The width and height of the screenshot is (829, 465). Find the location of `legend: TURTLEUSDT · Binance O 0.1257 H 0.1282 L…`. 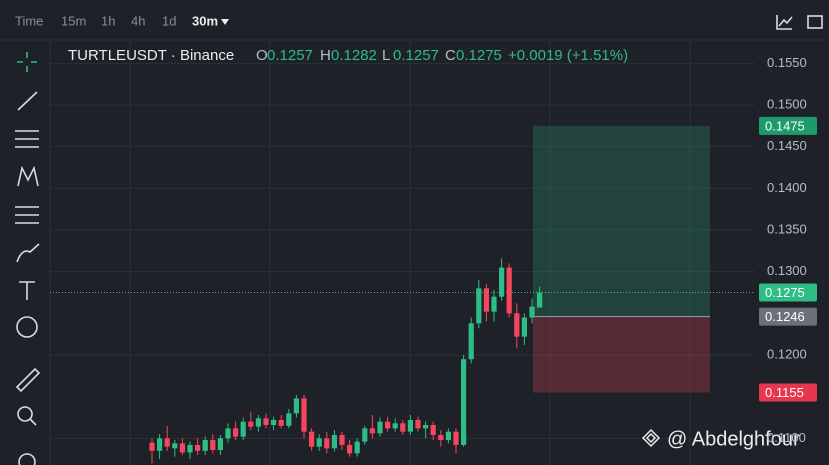

legend: TURTLEUSDT · Binance O 0.1257 H 0.1282 L… is located at coordinates (348, 55).